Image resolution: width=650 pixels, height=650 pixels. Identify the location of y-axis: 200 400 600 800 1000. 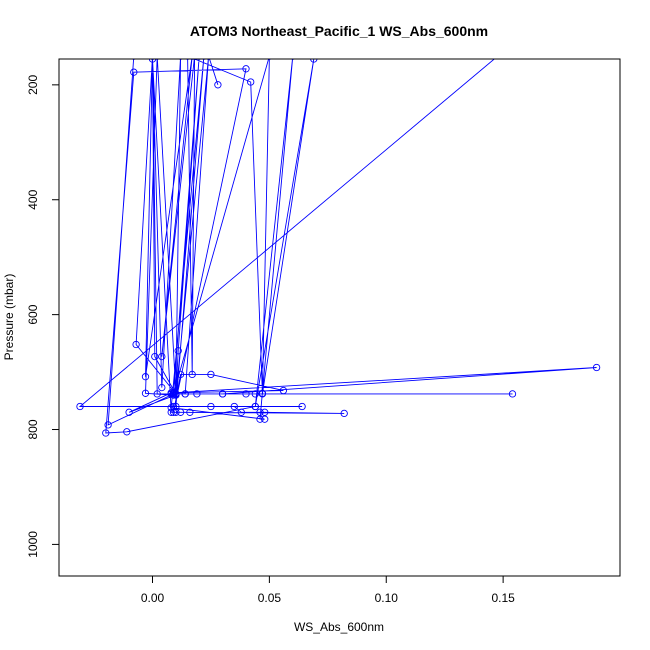
(43, 316).